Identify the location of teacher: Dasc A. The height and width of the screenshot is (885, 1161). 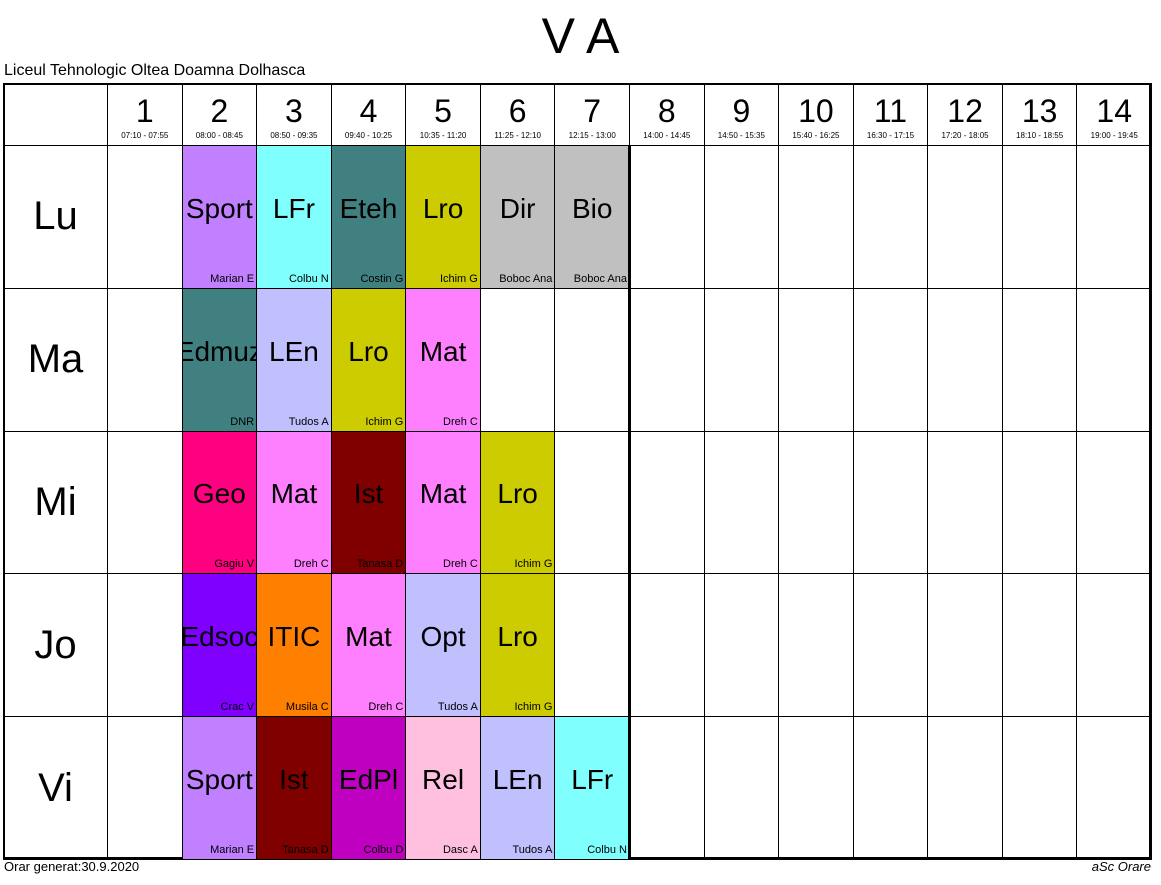
(460, 849).